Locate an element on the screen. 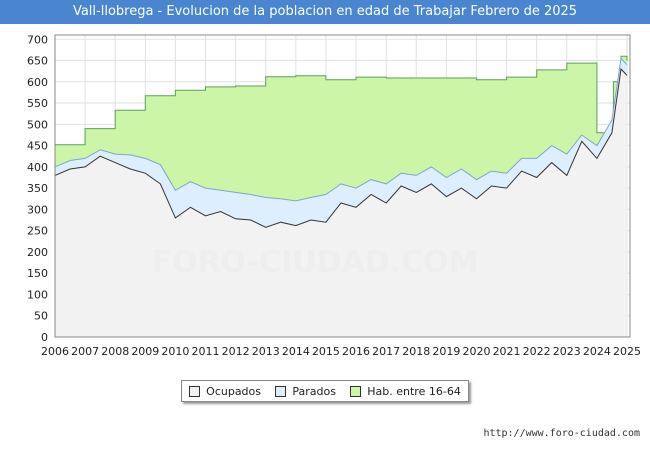  y-tick-label: 150 is located at coordinates (37, 273).